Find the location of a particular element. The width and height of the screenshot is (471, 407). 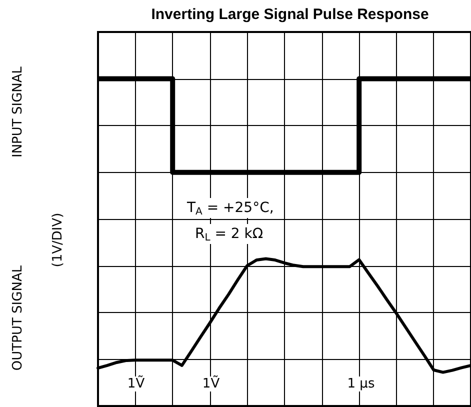

y-axis-title: (1V/DIV) is located at coordinates (58, 240).